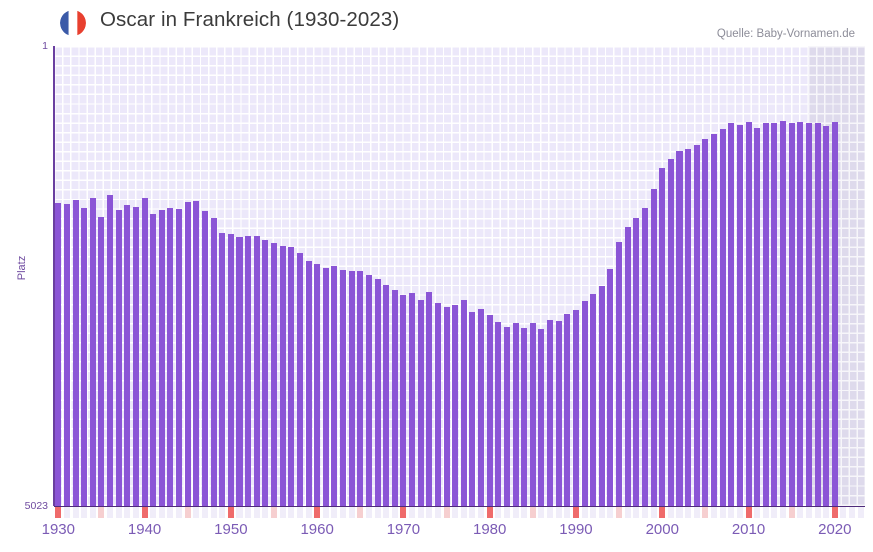  I want to click on y-axis-bottom-label: 5023, so click(36, 506).